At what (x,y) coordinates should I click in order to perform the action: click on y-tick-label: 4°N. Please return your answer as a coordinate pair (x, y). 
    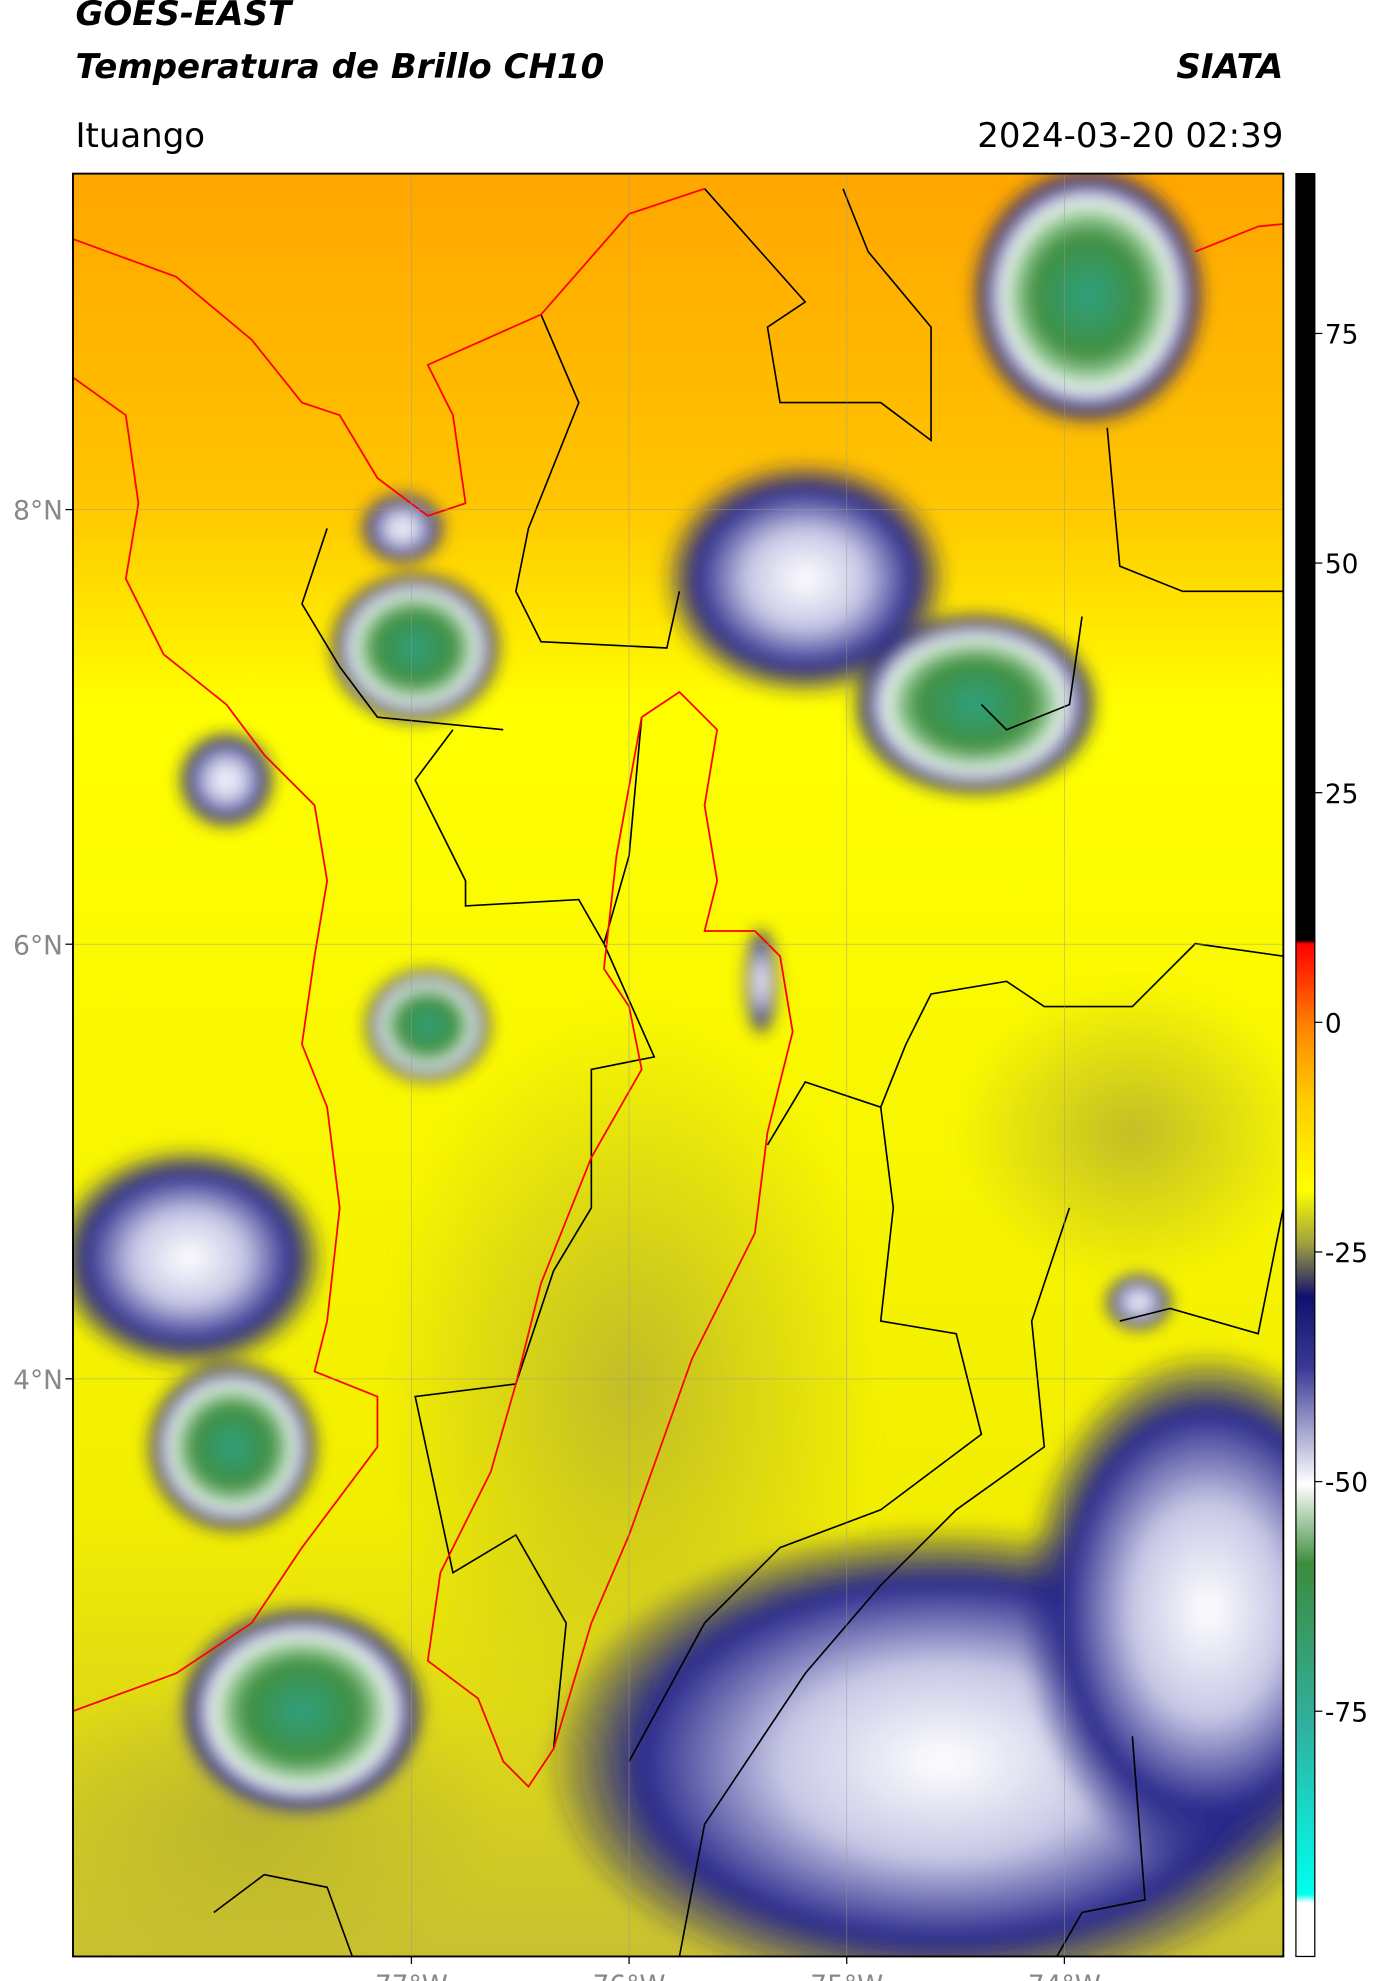
    Looking at the image, I should click on (38, 1380).